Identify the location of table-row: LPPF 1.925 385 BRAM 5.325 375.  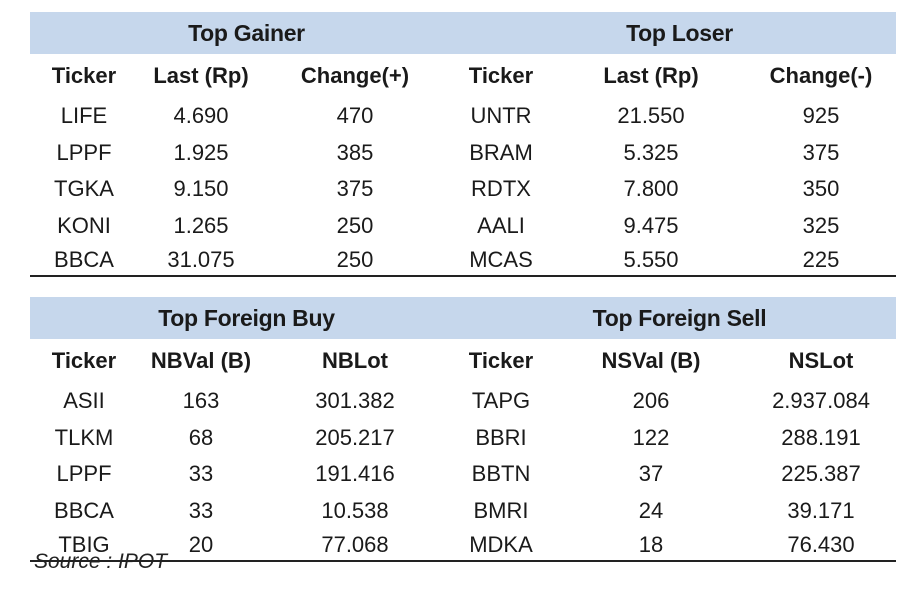
(463, 153).